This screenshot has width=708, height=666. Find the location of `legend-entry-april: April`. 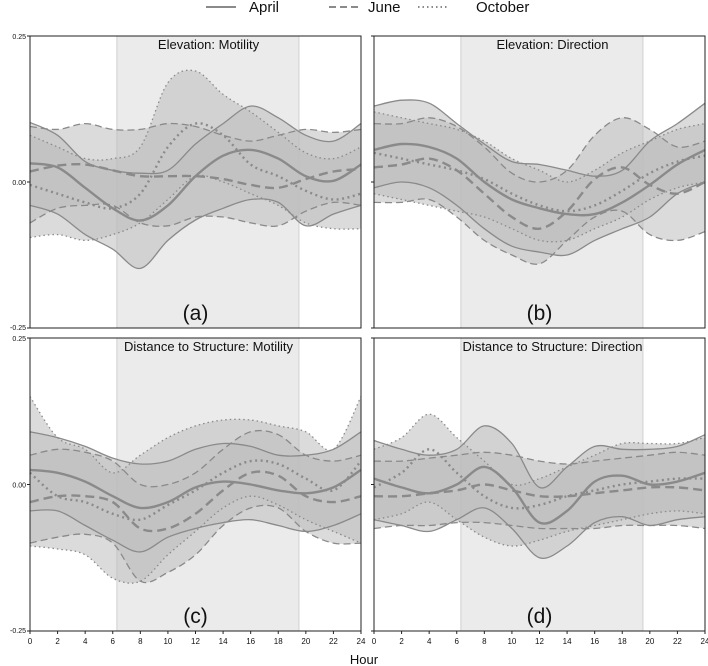

legend-entry-april: April is located at coordinates (242, 8).